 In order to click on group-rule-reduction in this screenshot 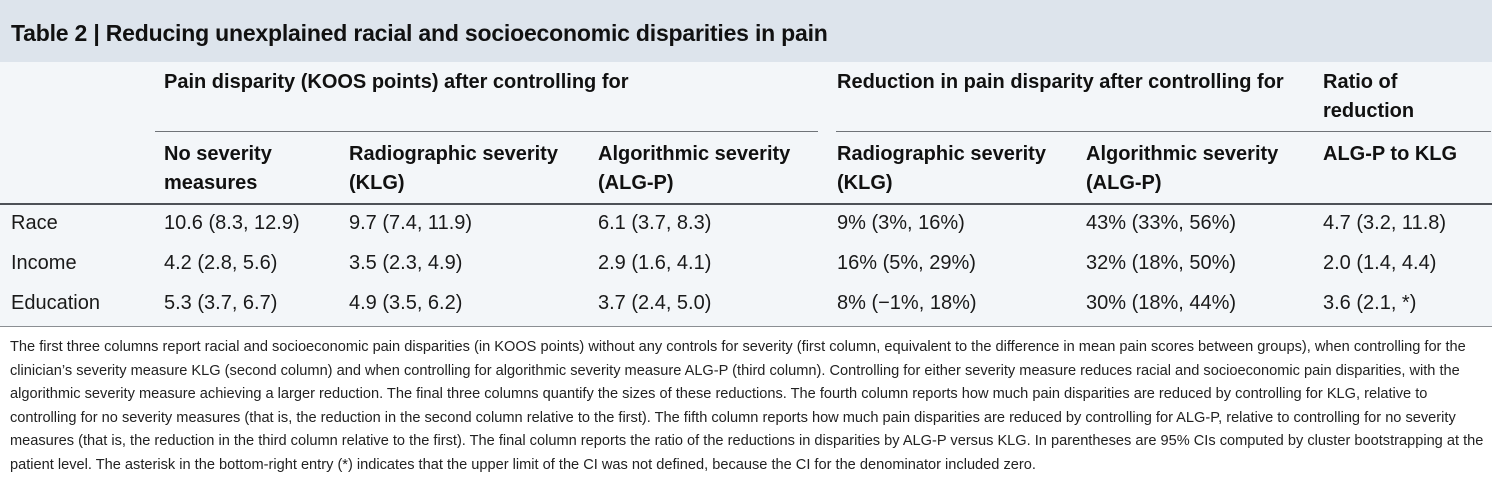, I will do `click(1163, 131)`.